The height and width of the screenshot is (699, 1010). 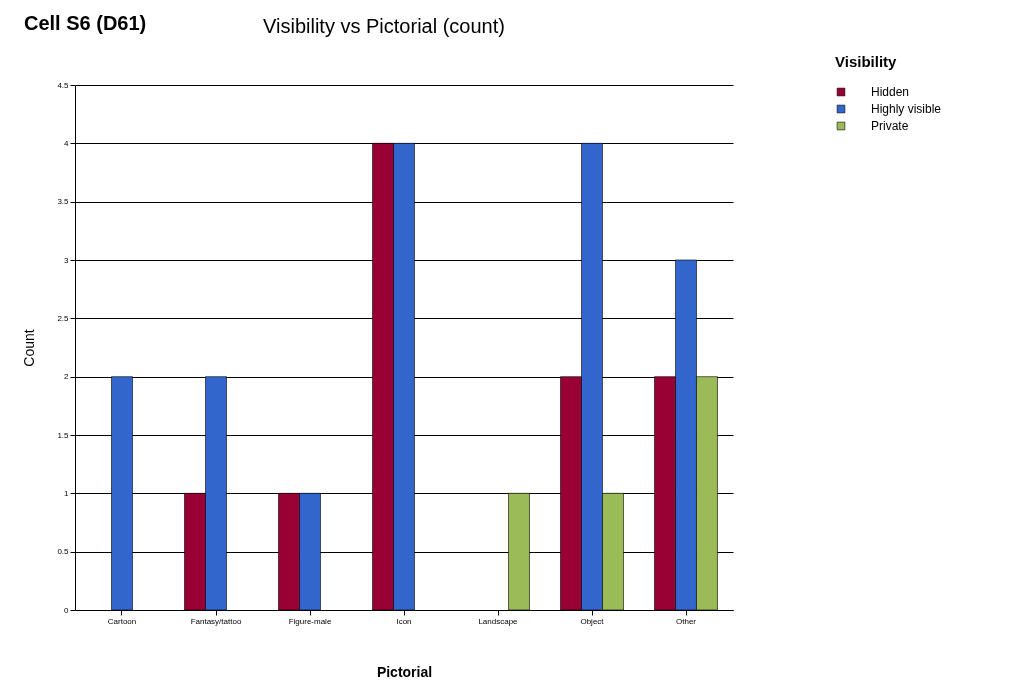 What do you see at coordinates (63, 552) in the screenshot?
I see `y-tick-label: 0.5` at bounding box center [63, 552].